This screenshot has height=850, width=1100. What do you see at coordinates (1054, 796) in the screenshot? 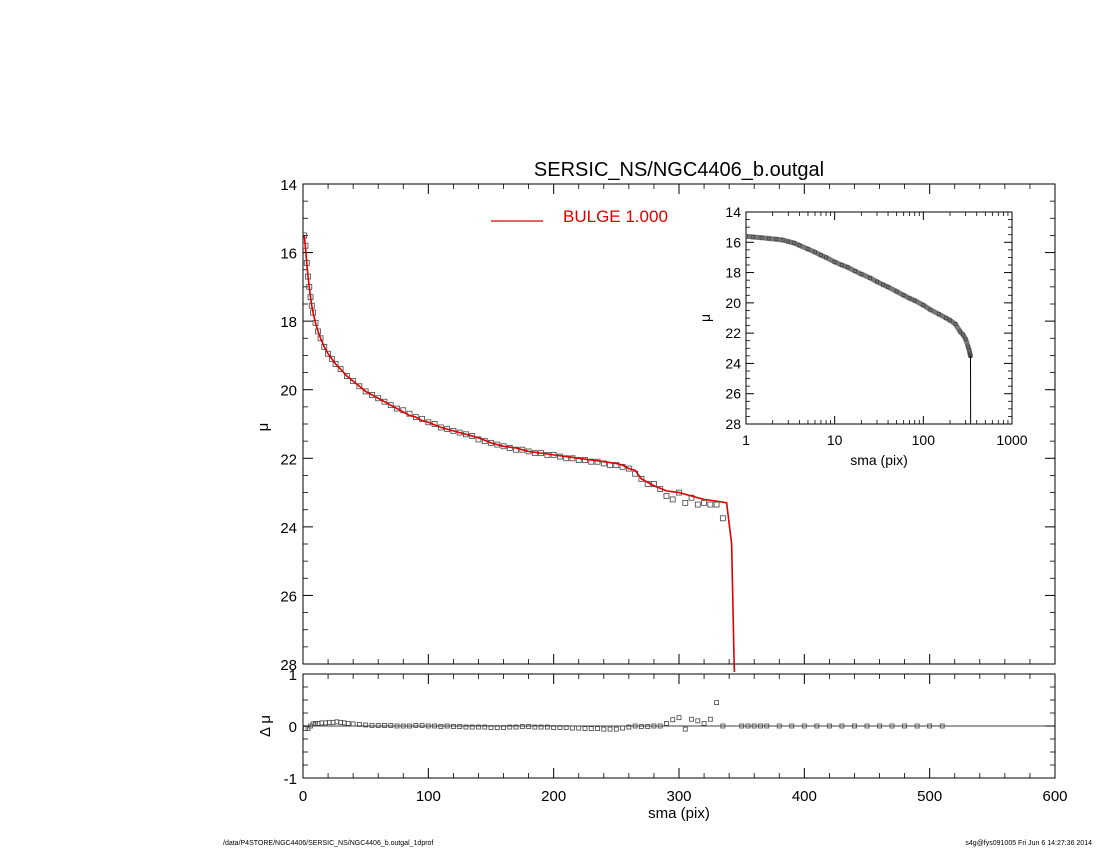
I see `x-tick-label: 600` at bounding box center [1054, 796].